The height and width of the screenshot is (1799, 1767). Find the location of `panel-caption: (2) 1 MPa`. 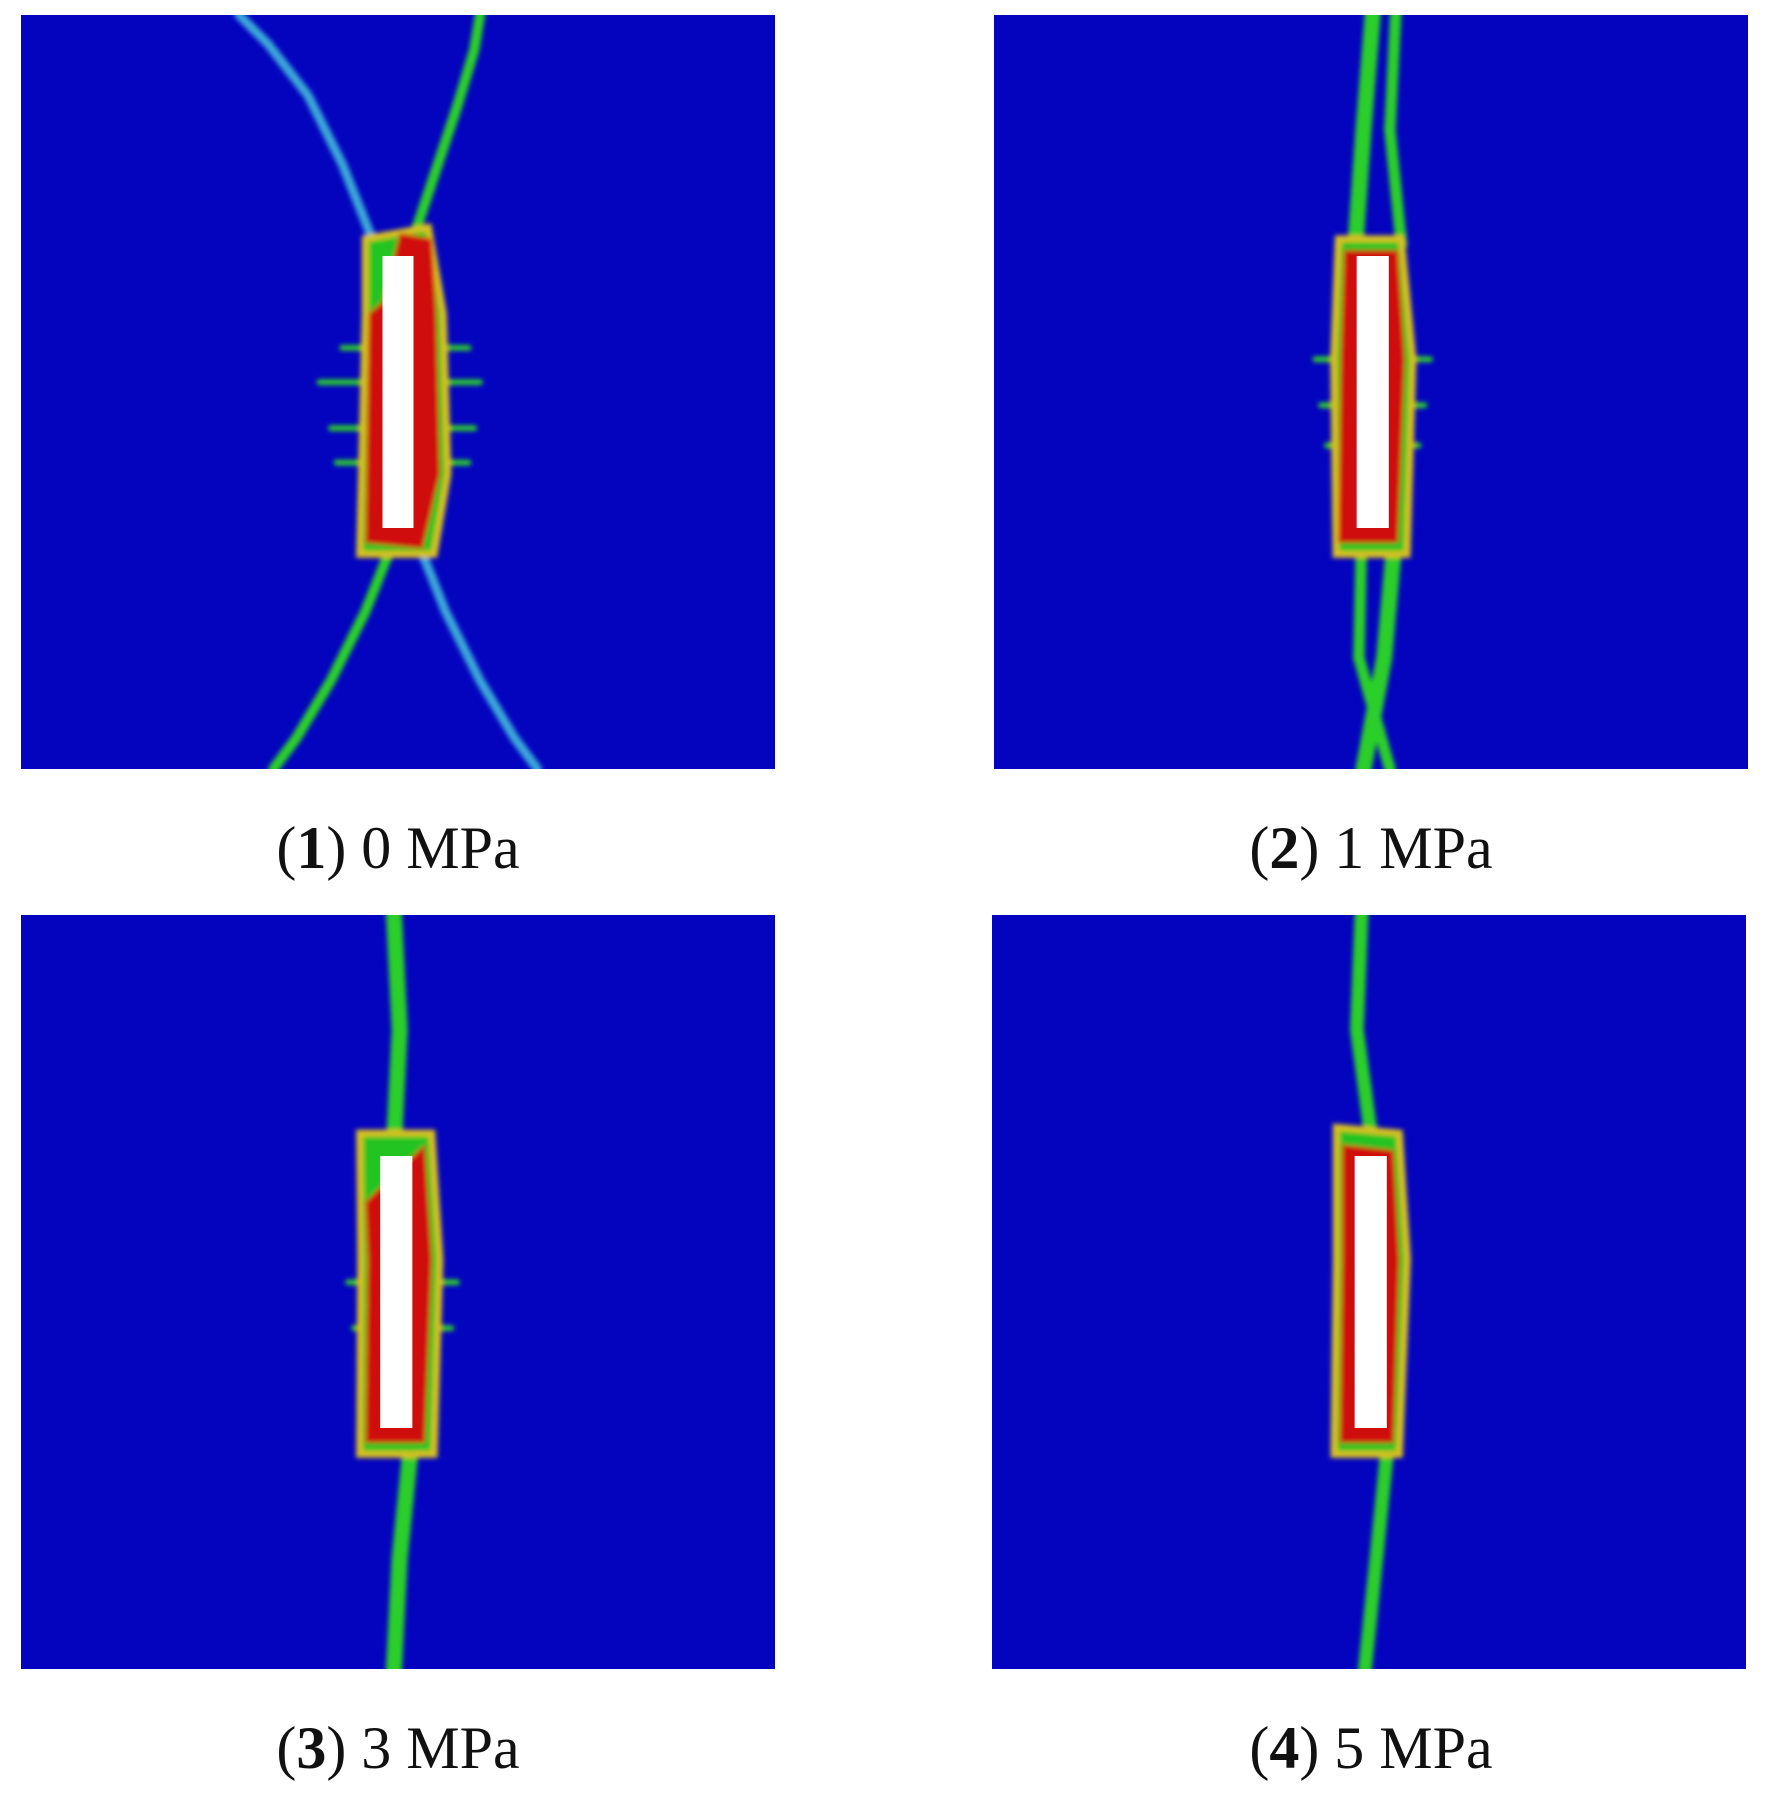

panel-caption: (2) 1 MPa is located at coordinates (1371, 848).